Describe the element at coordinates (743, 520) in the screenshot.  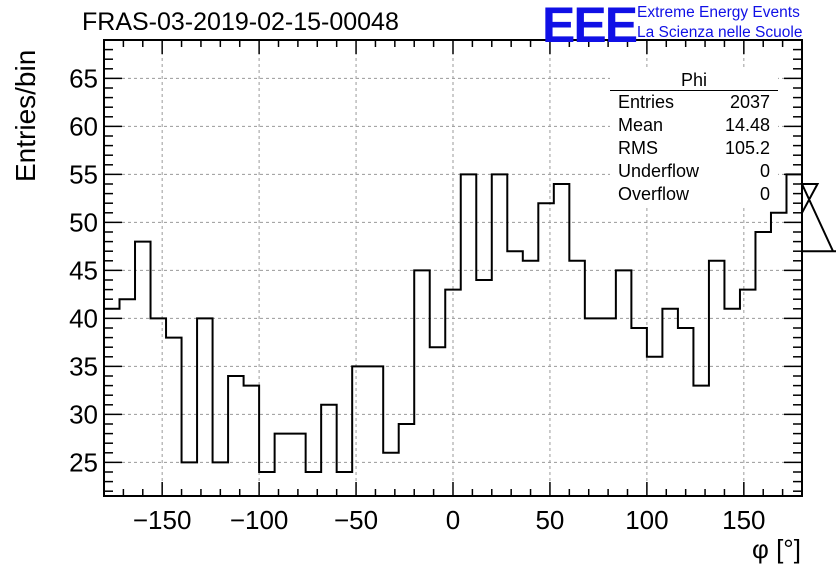
I see `x-tick-label: 150` at that location.